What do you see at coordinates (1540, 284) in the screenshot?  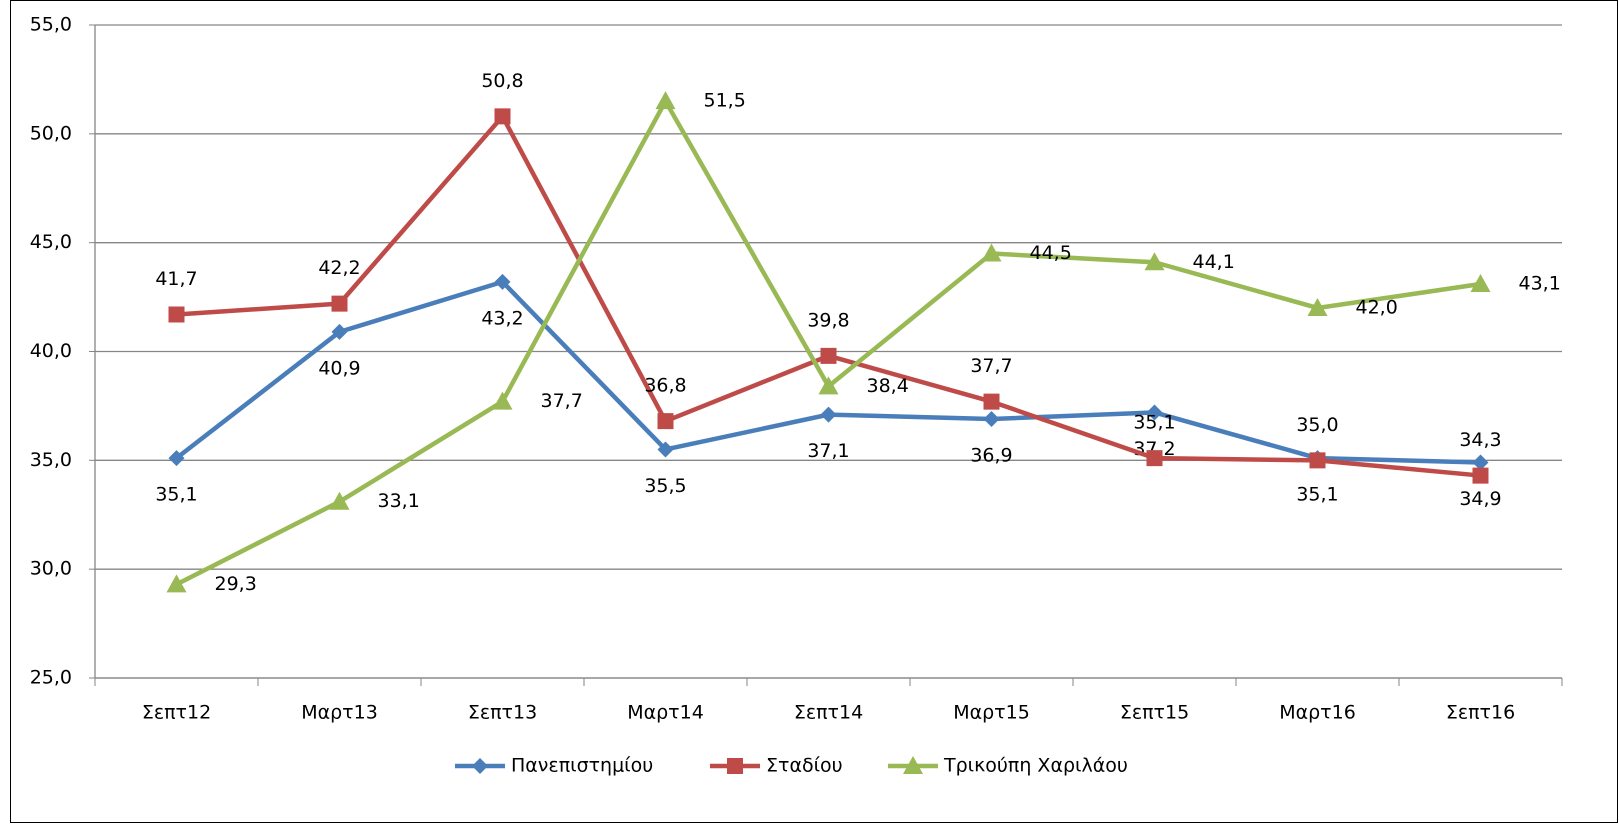 I see `data-label: 43,1` at bounding box center [1540, 284].